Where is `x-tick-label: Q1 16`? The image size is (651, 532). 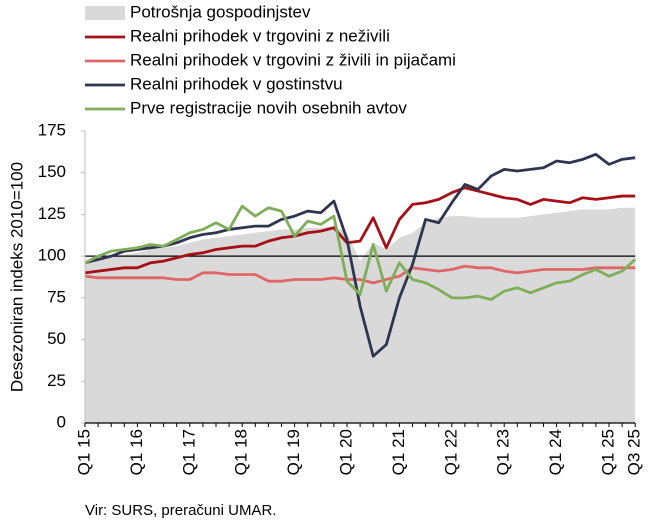
x-tick-label: Q1 16 is located at coordinates (136, 452).